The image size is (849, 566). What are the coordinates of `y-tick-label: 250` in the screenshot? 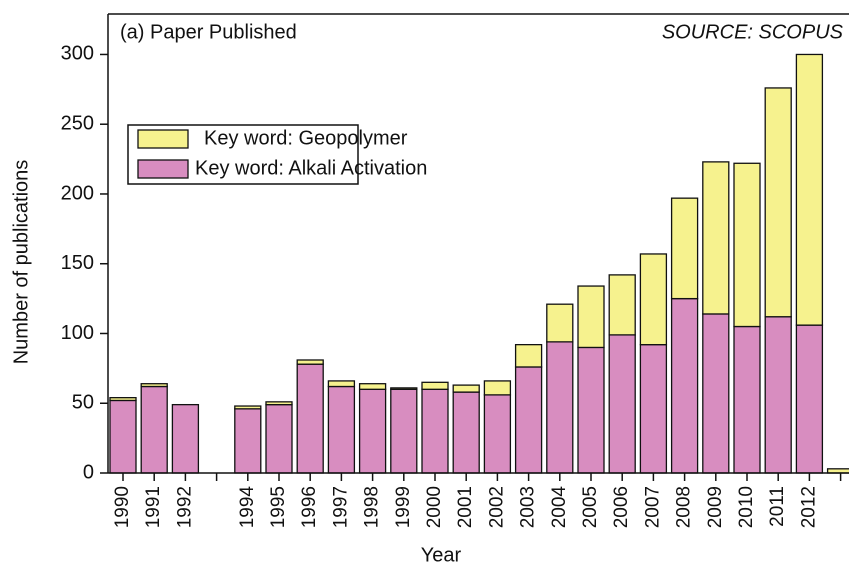 It's located at (77, 123).